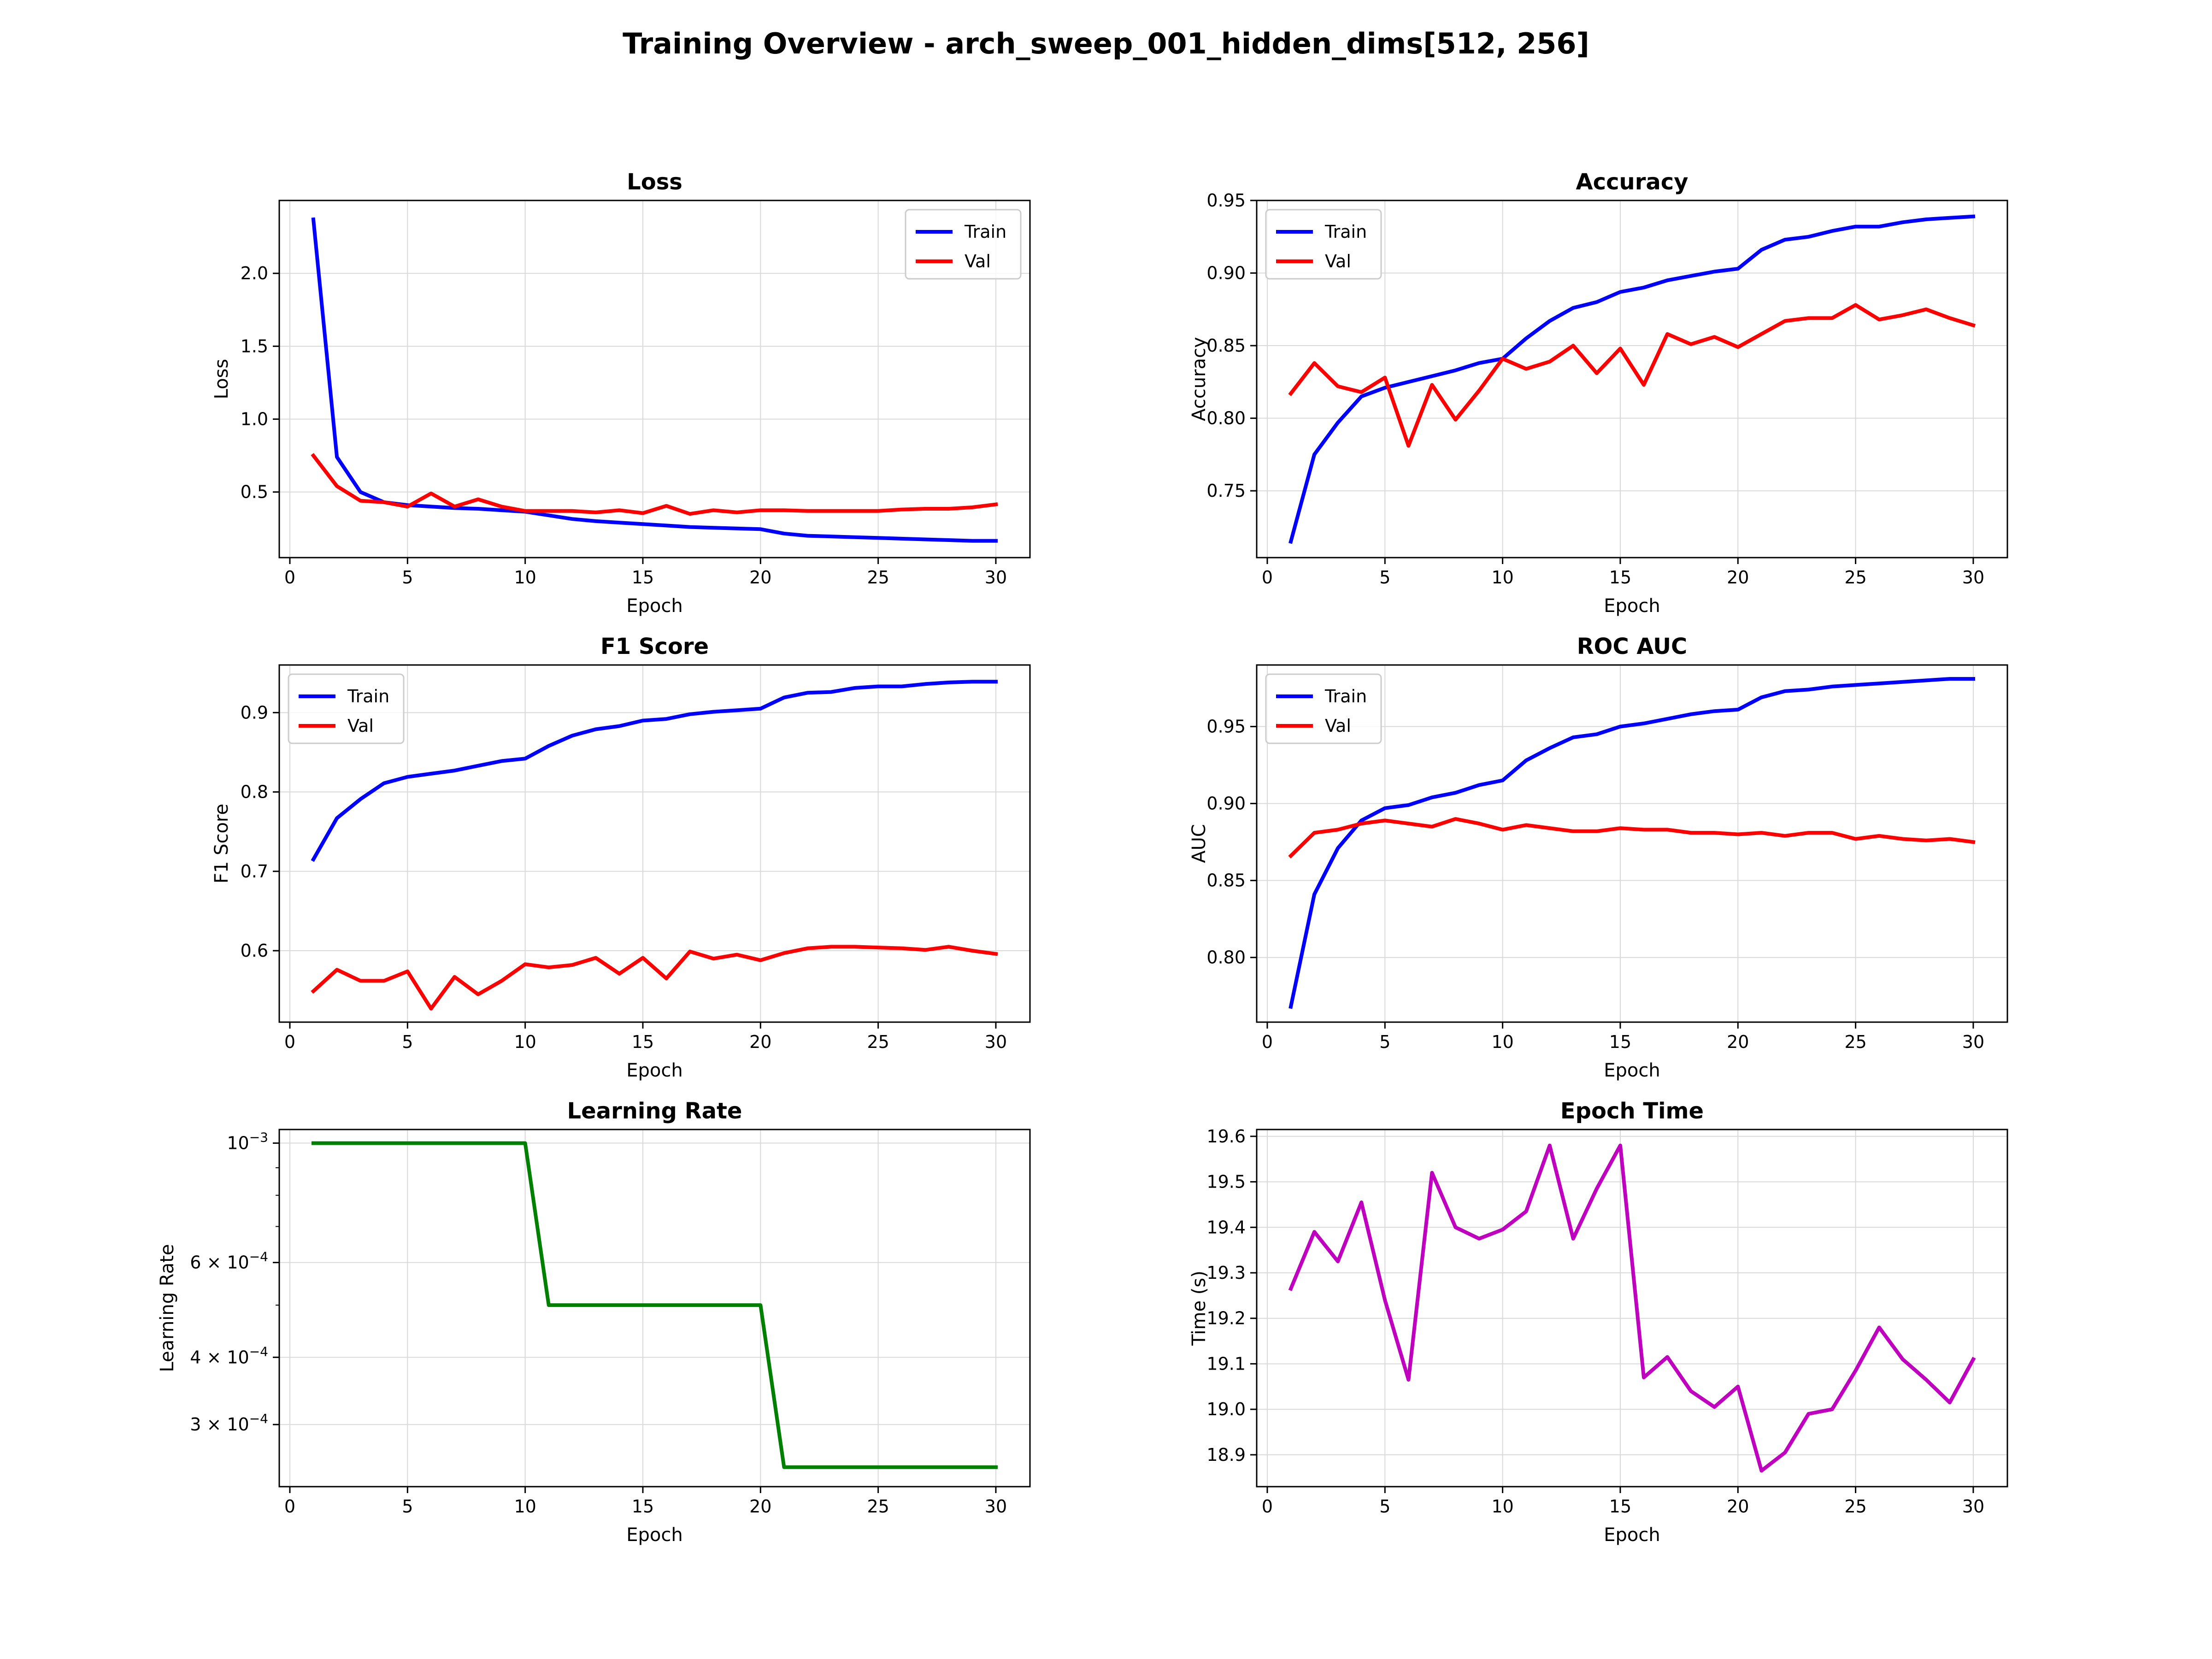 The height and width of the screenshot is (1659, 2212). I want to click on y-tick-label: 6 × 10⁻⁴, so click(229, 1261).